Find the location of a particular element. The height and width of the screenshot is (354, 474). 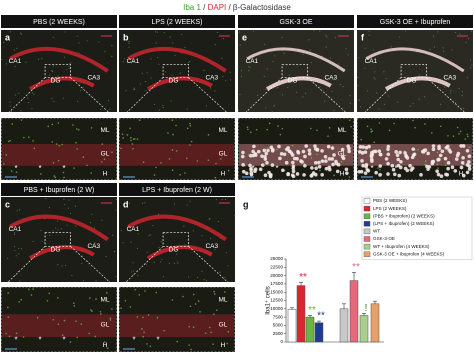

layer-label: ML is located at coordinates (104, 300).